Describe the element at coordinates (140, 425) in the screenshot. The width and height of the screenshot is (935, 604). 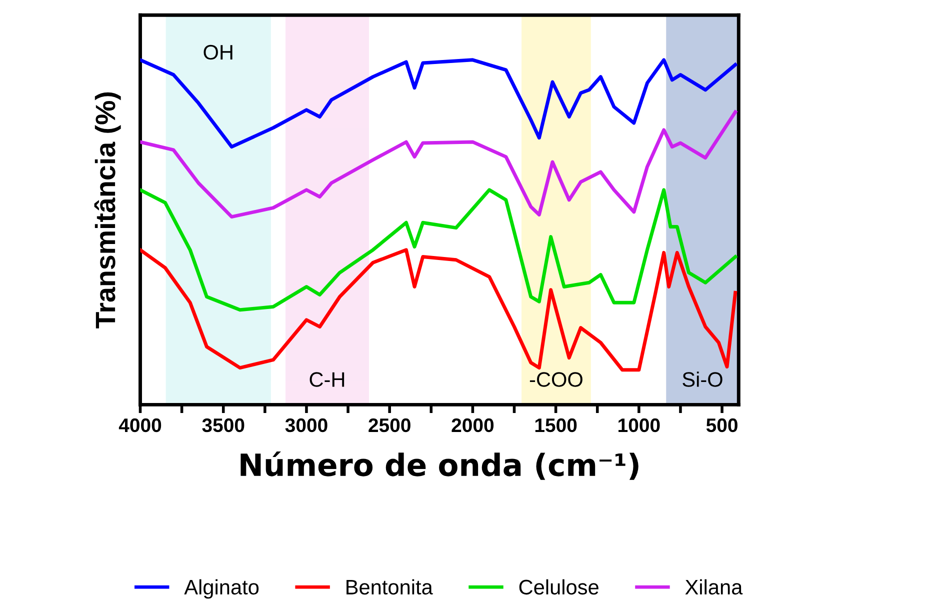
I see `x-tick-label: 4000` at that location.